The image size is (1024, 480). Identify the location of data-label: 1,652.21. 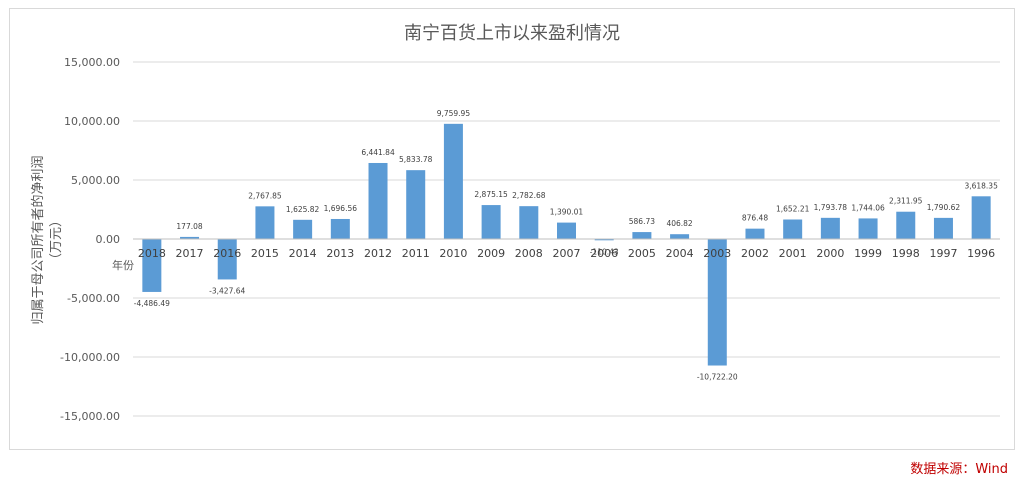
(793, 209).